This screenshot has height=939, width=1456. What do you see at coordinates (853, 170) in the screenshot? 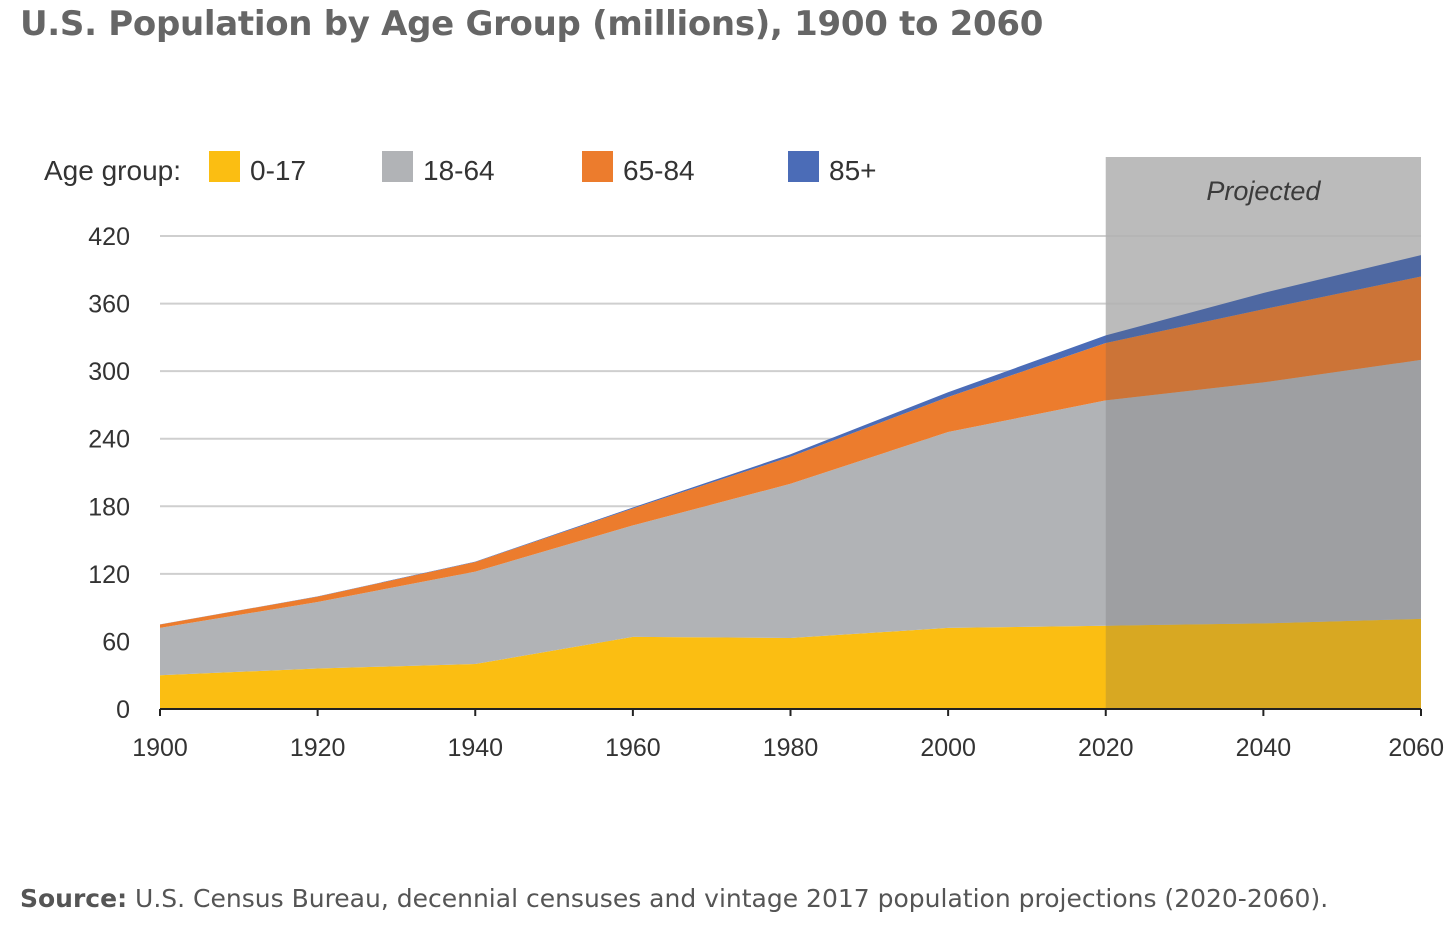
I see `legend-label-85+: 85+` at bounding box center [853, 170].